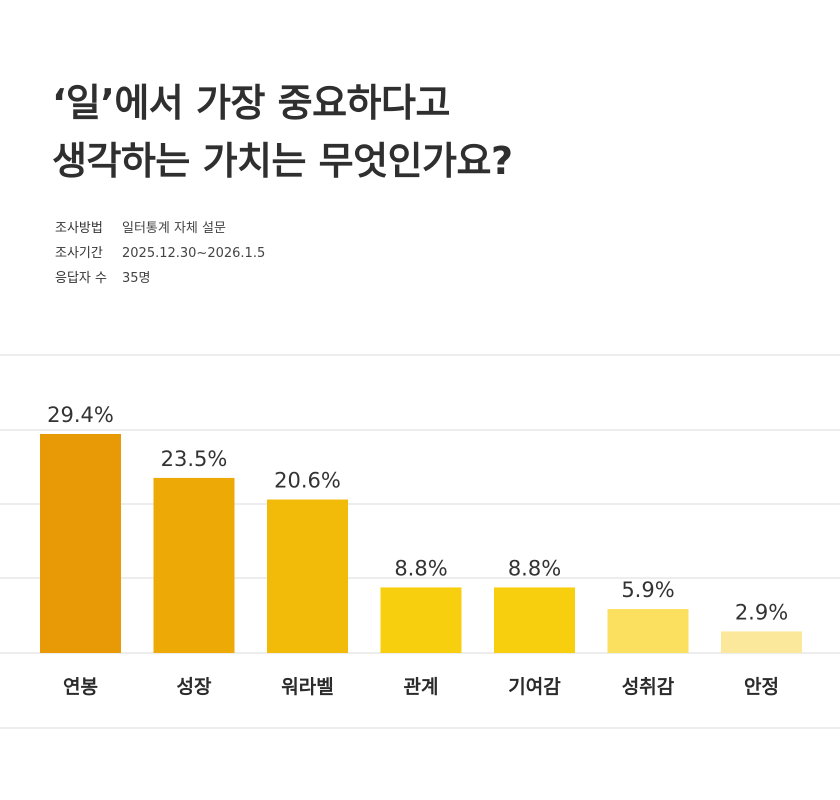  I want to click on survey-method-value: 일터통계 자체 설문, so click(174, 228).